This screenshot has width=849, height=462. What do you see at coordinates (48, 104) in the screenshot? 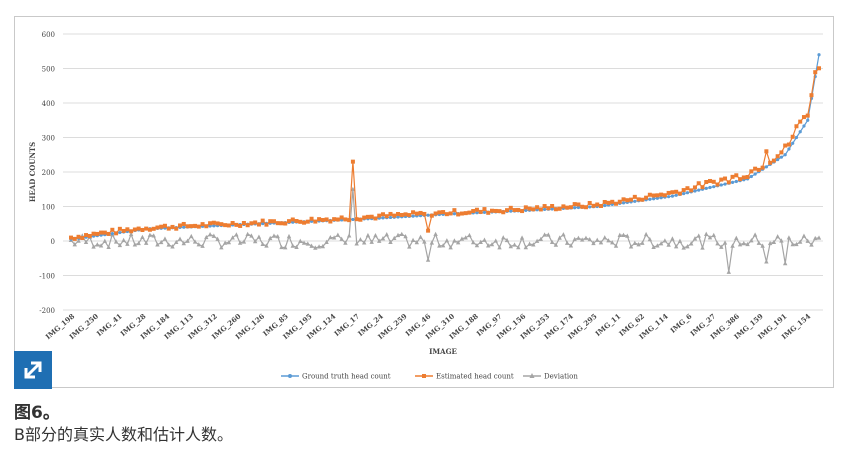
I see `y-tick-label: 400` at bounding box center [48, 104].